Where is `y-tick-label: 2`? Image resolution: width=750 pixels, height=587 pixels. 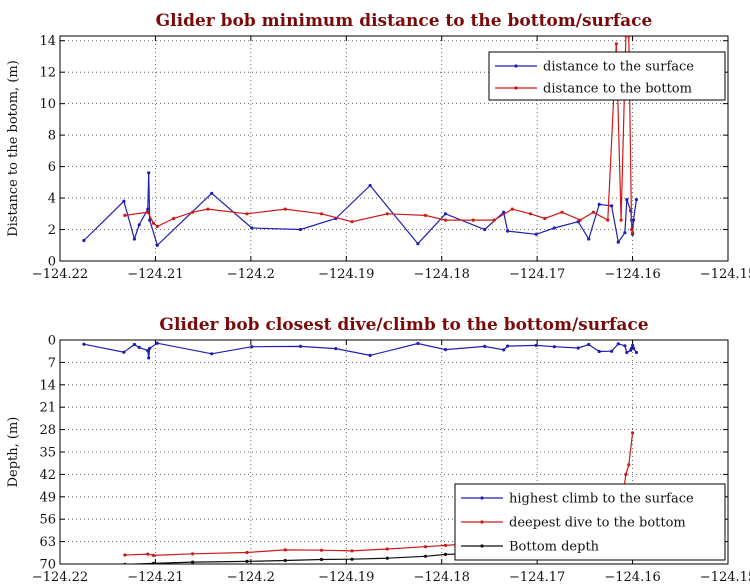 y-tick-label: 2 is located at coordinates (52, 230).